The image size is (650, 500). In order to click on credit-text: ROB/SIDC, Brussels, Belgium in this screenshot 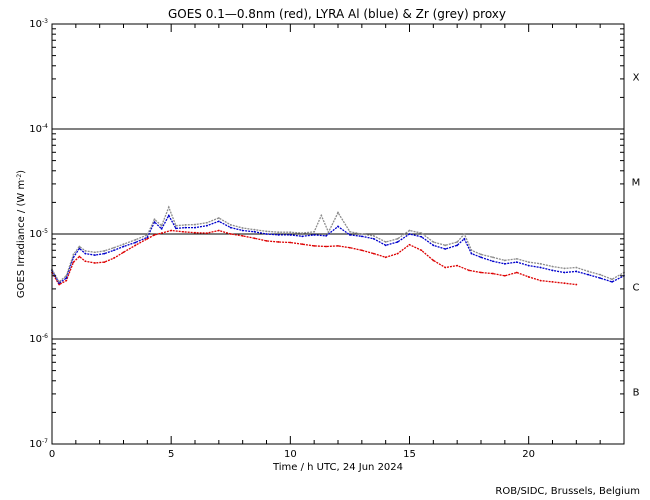, I will do `click(567, 491)`.